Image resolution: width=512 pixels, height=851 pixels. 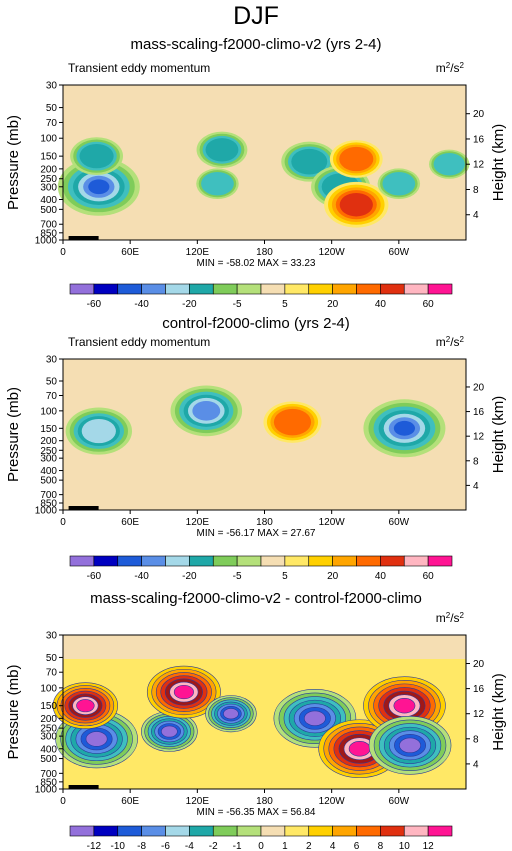 What do you see at coordinates (256, 16) in the screenshot?
I see `figure-title: DJF` at bounding box center [256, 16].